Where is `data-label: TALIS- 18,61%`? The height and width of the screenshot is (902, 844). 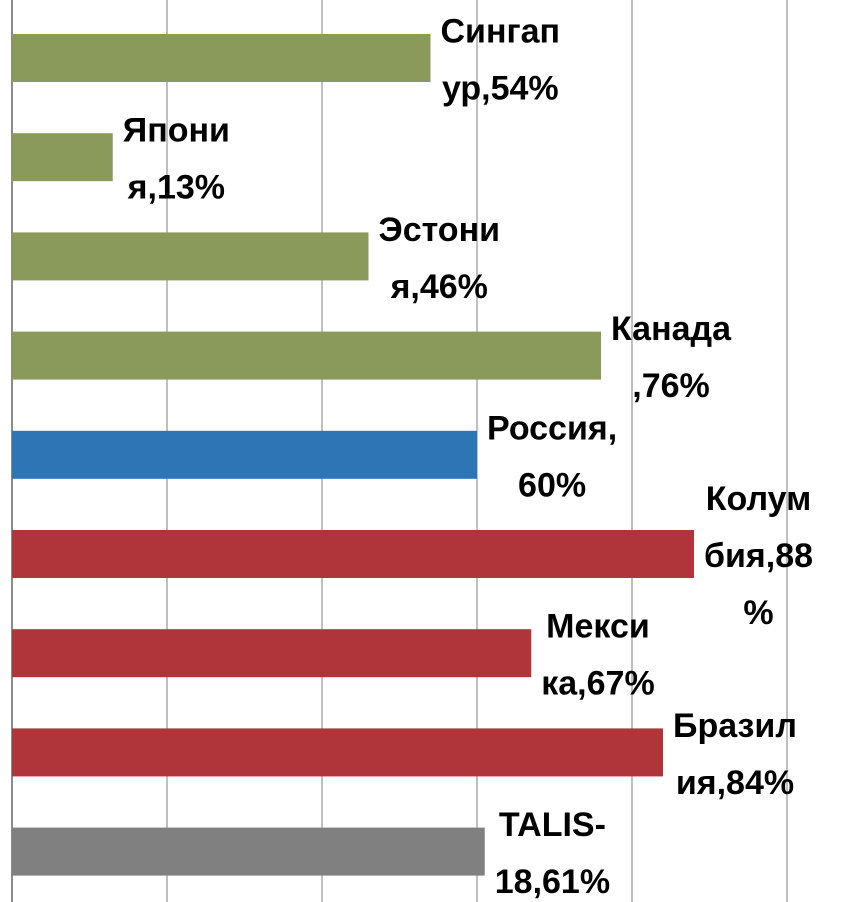 data-label: TALIS- 18,61% is located at coordinates (552, 853).